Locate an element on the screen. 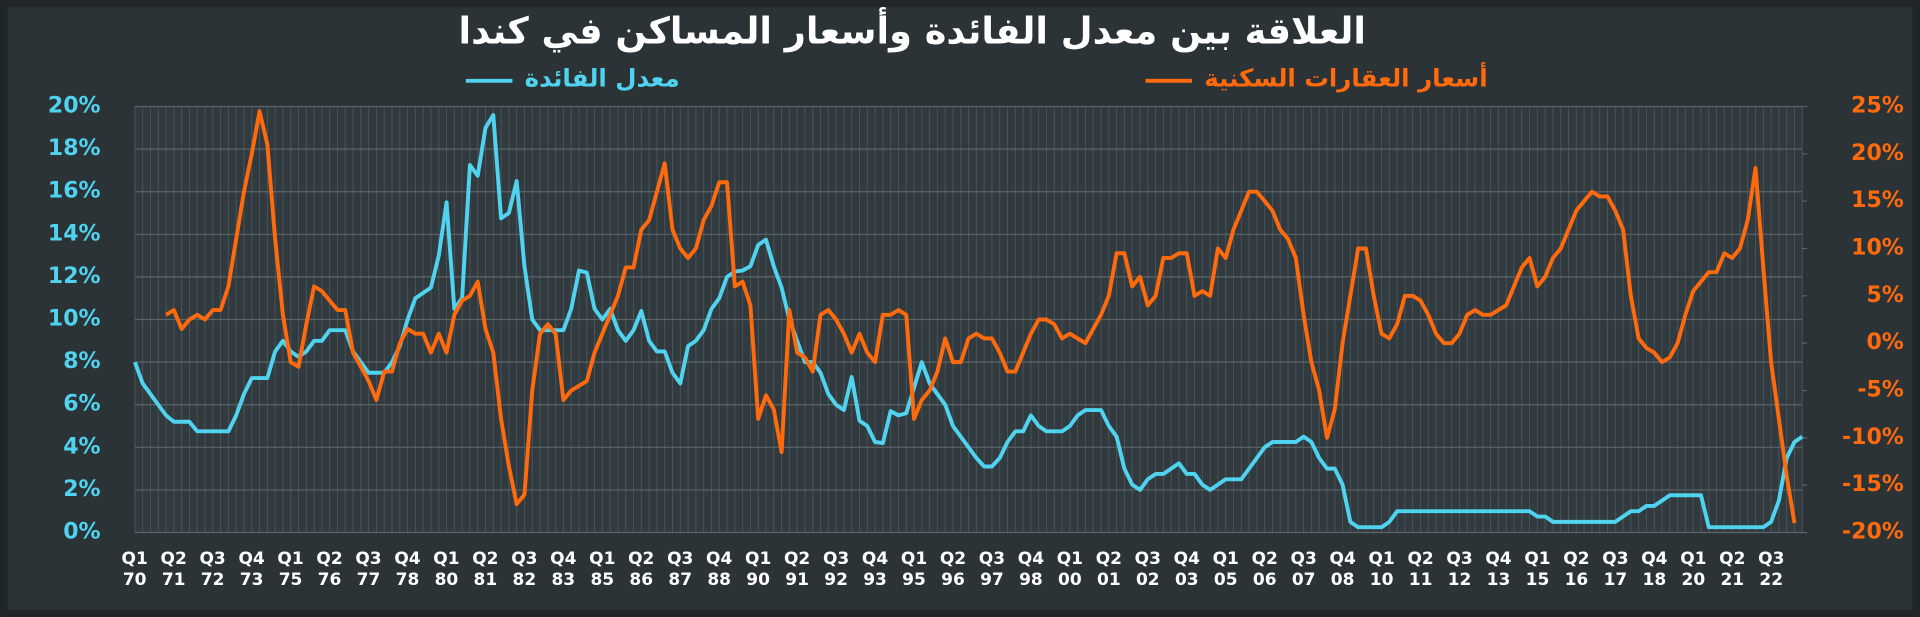 This screenshot has width=1920, height=617. x-tick-label: Q4 83 is located at coordinates (563, 569).